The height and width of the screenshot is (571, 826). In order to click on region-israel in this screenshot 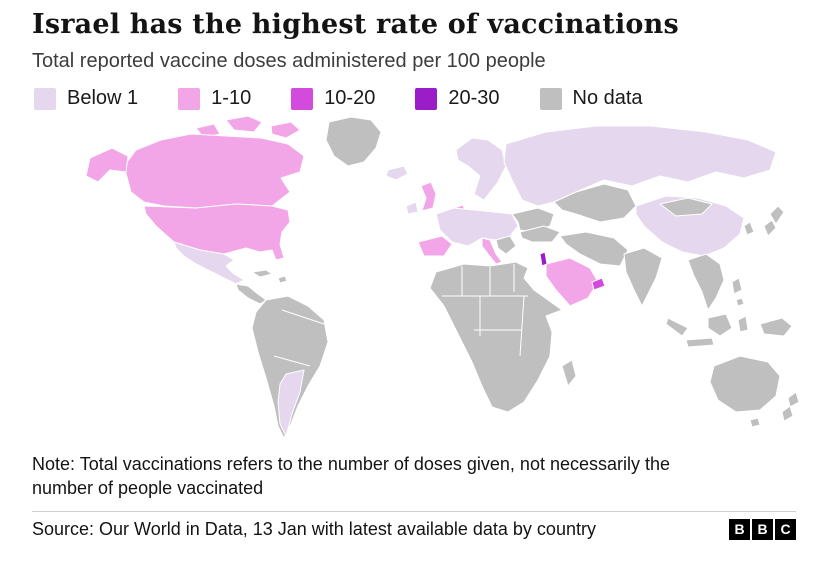, I will do `click(543, 259)`.